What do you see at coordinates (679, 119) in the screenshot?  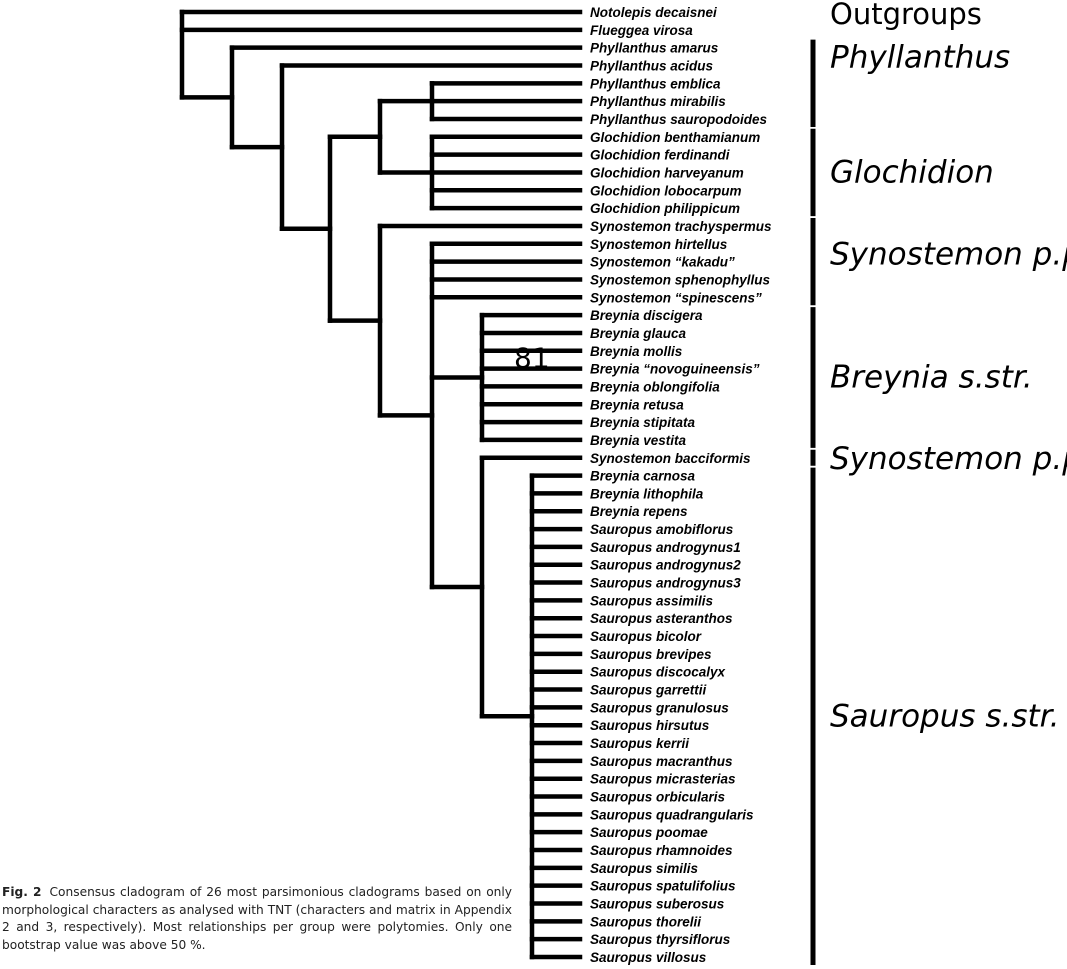 I see `taxon-label: Phyllanthus sauropodoides` at bounding box center [679, 119].